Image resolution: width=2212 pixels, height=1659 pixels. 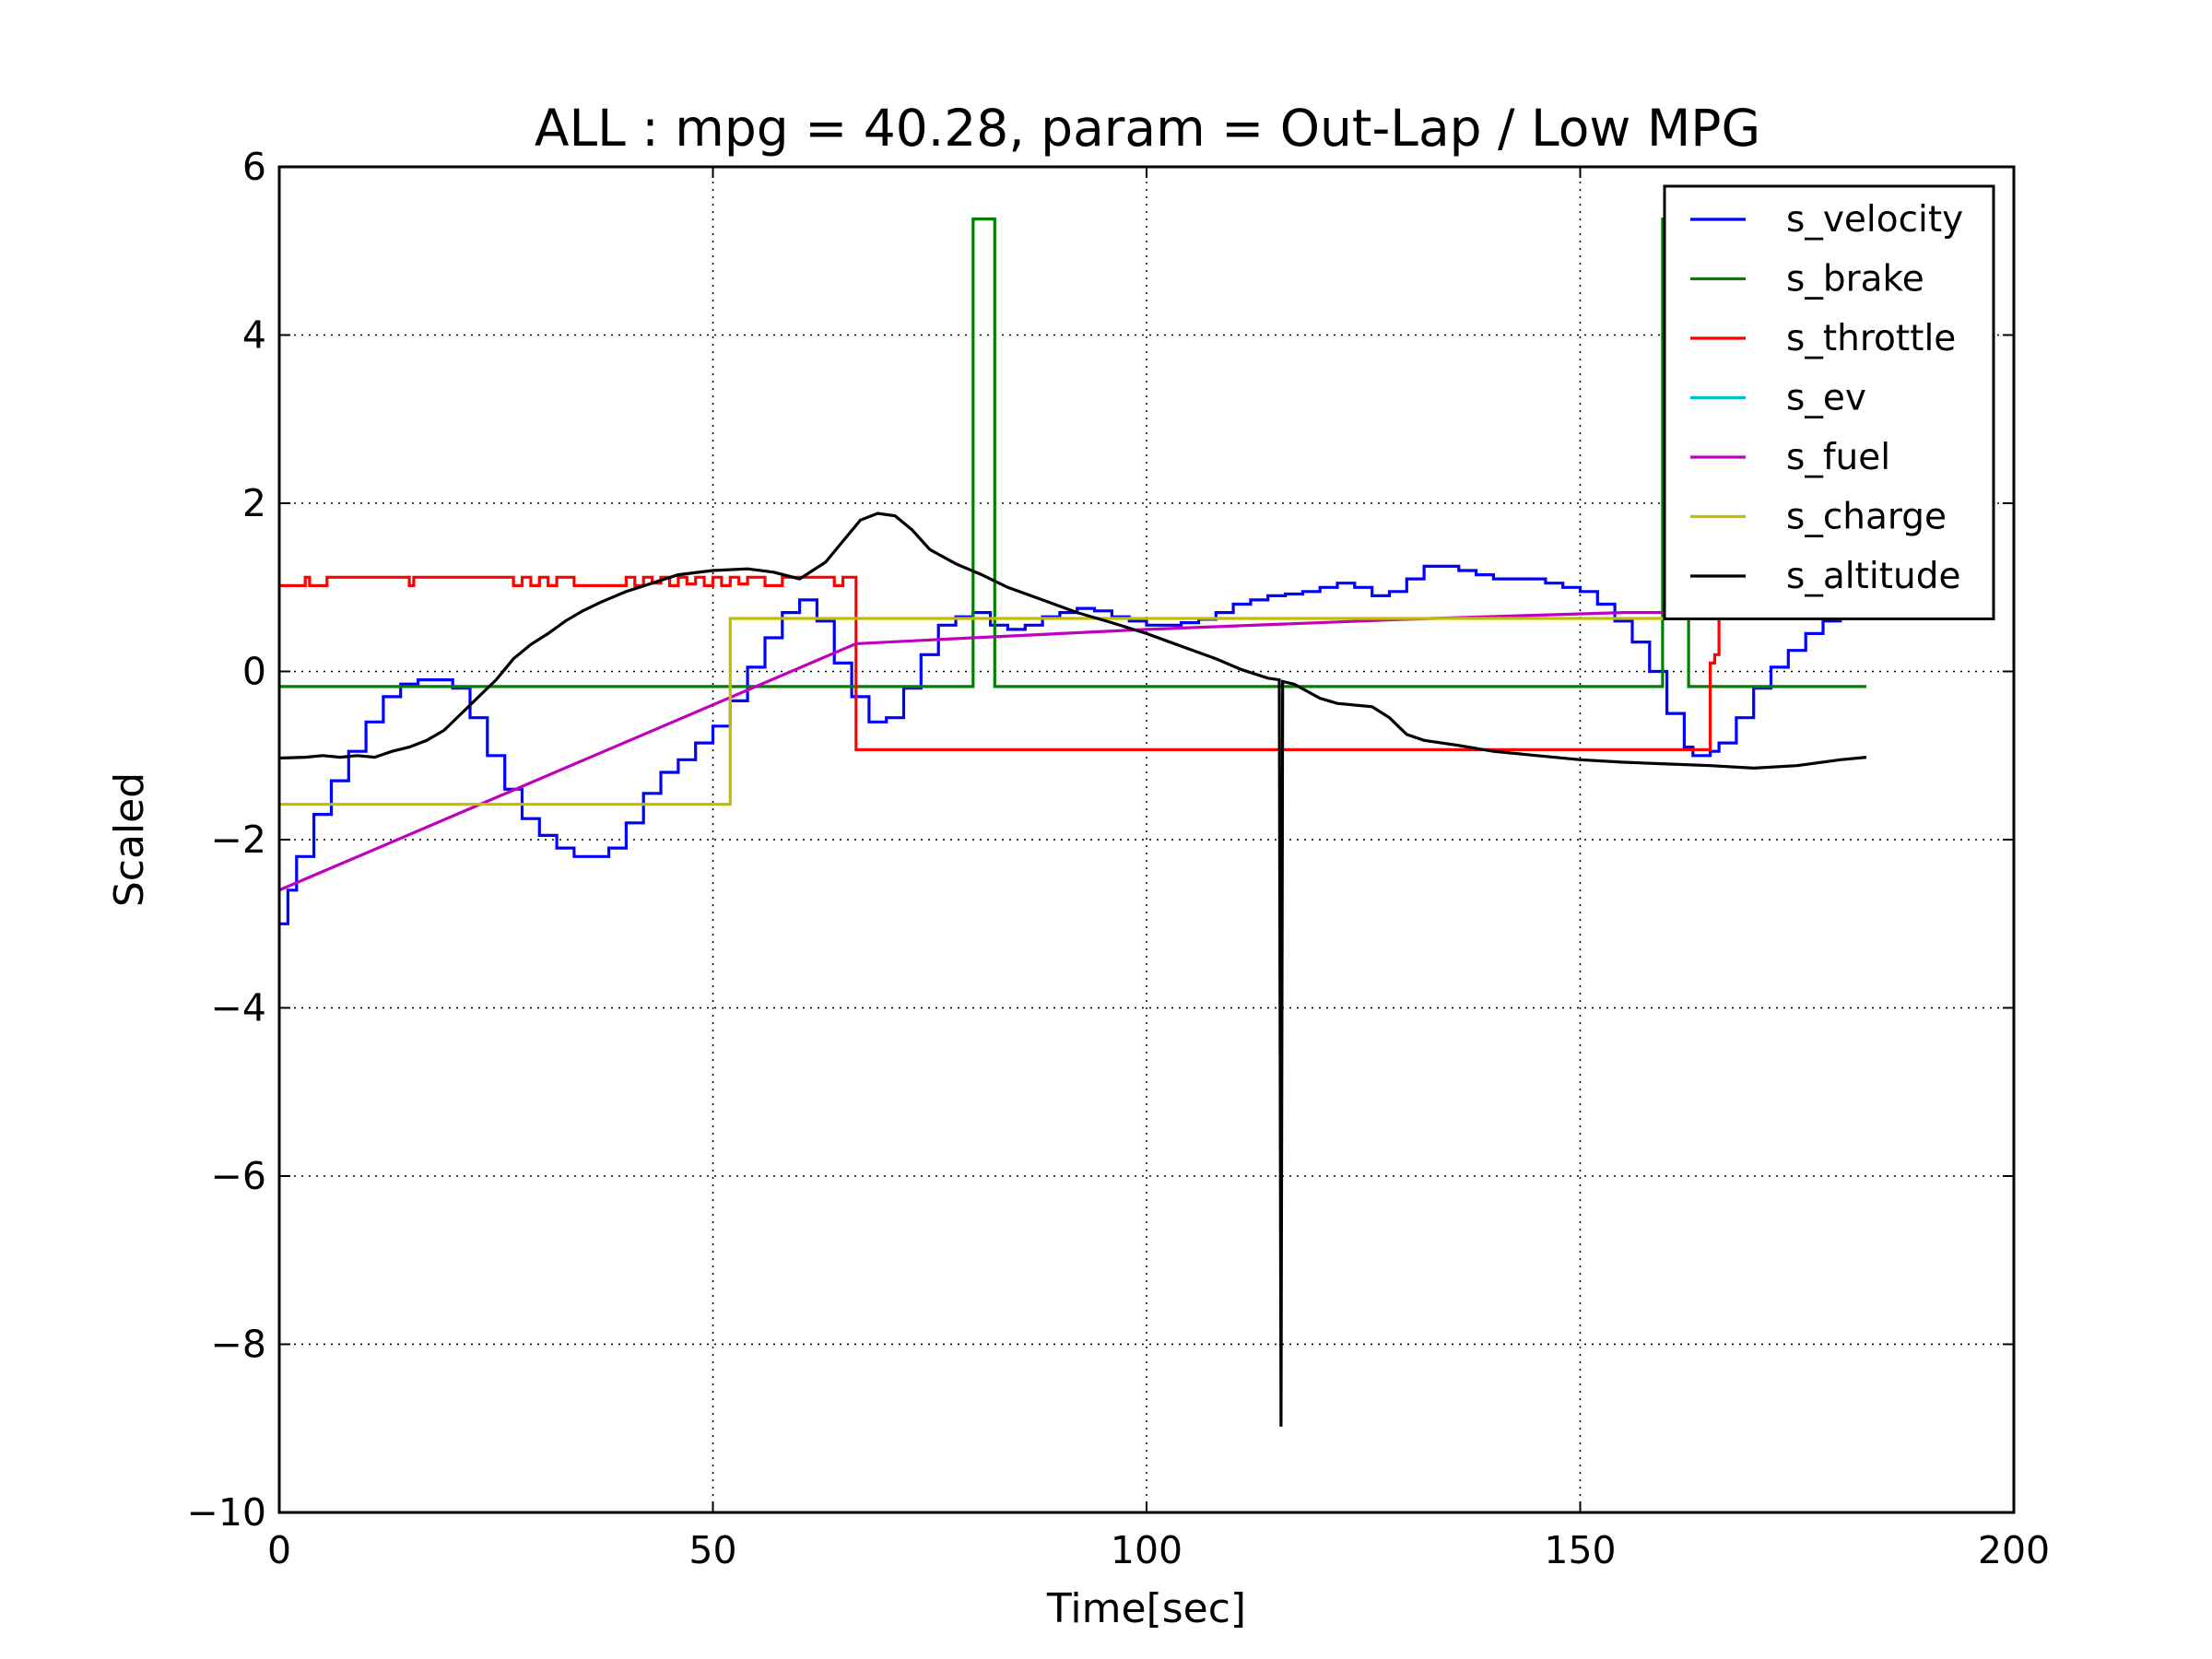 I want to click on y-tick-label: −8, so click(x=238, y=1345).